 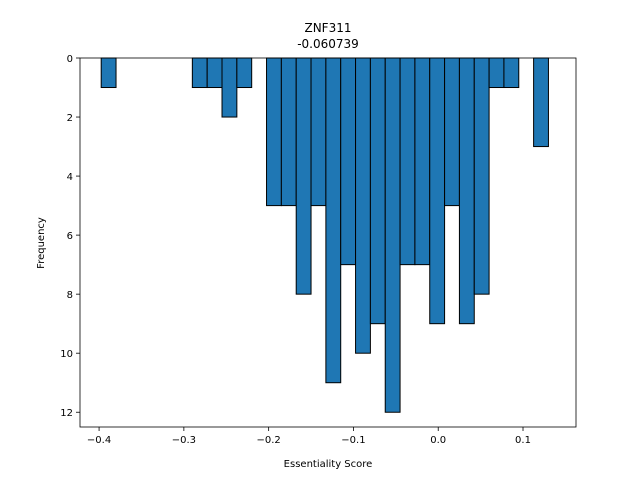 I want to click on x-tick-label-2: −0.2, so click(x=269, y=440).